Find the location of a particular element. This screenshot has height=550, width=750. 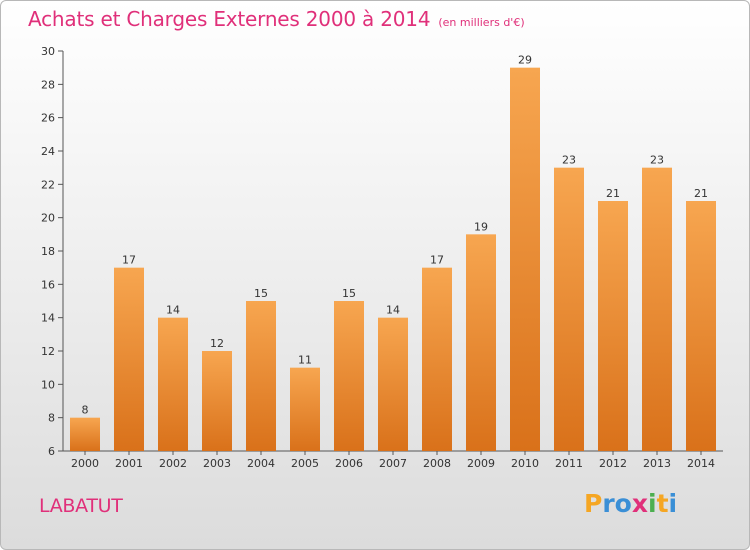

x-tick-label: 2008 is located at coordinates (437, 463).